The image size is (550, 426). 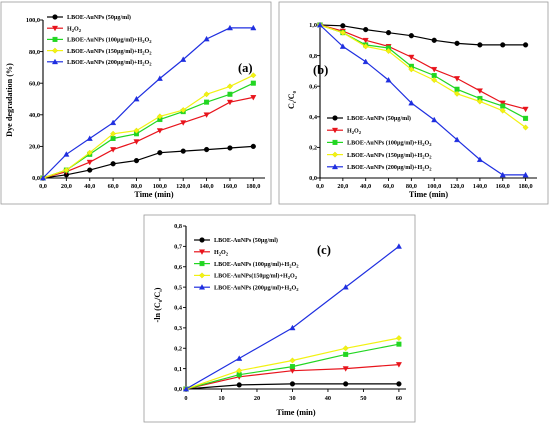 I want to click on panel-b-legend-entry-1: LBOE-AuNPs (50µg/ml), so click(x=379, y=118).